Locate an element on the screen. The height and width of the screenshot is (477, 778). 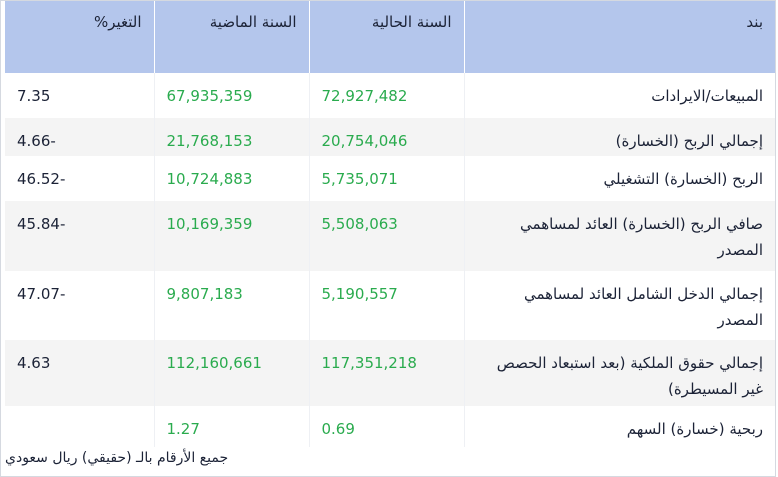
currency-footnote: جميع الأرقام بالـ (حقيقي) ريال سعودي is located at coordinates (117, 458).